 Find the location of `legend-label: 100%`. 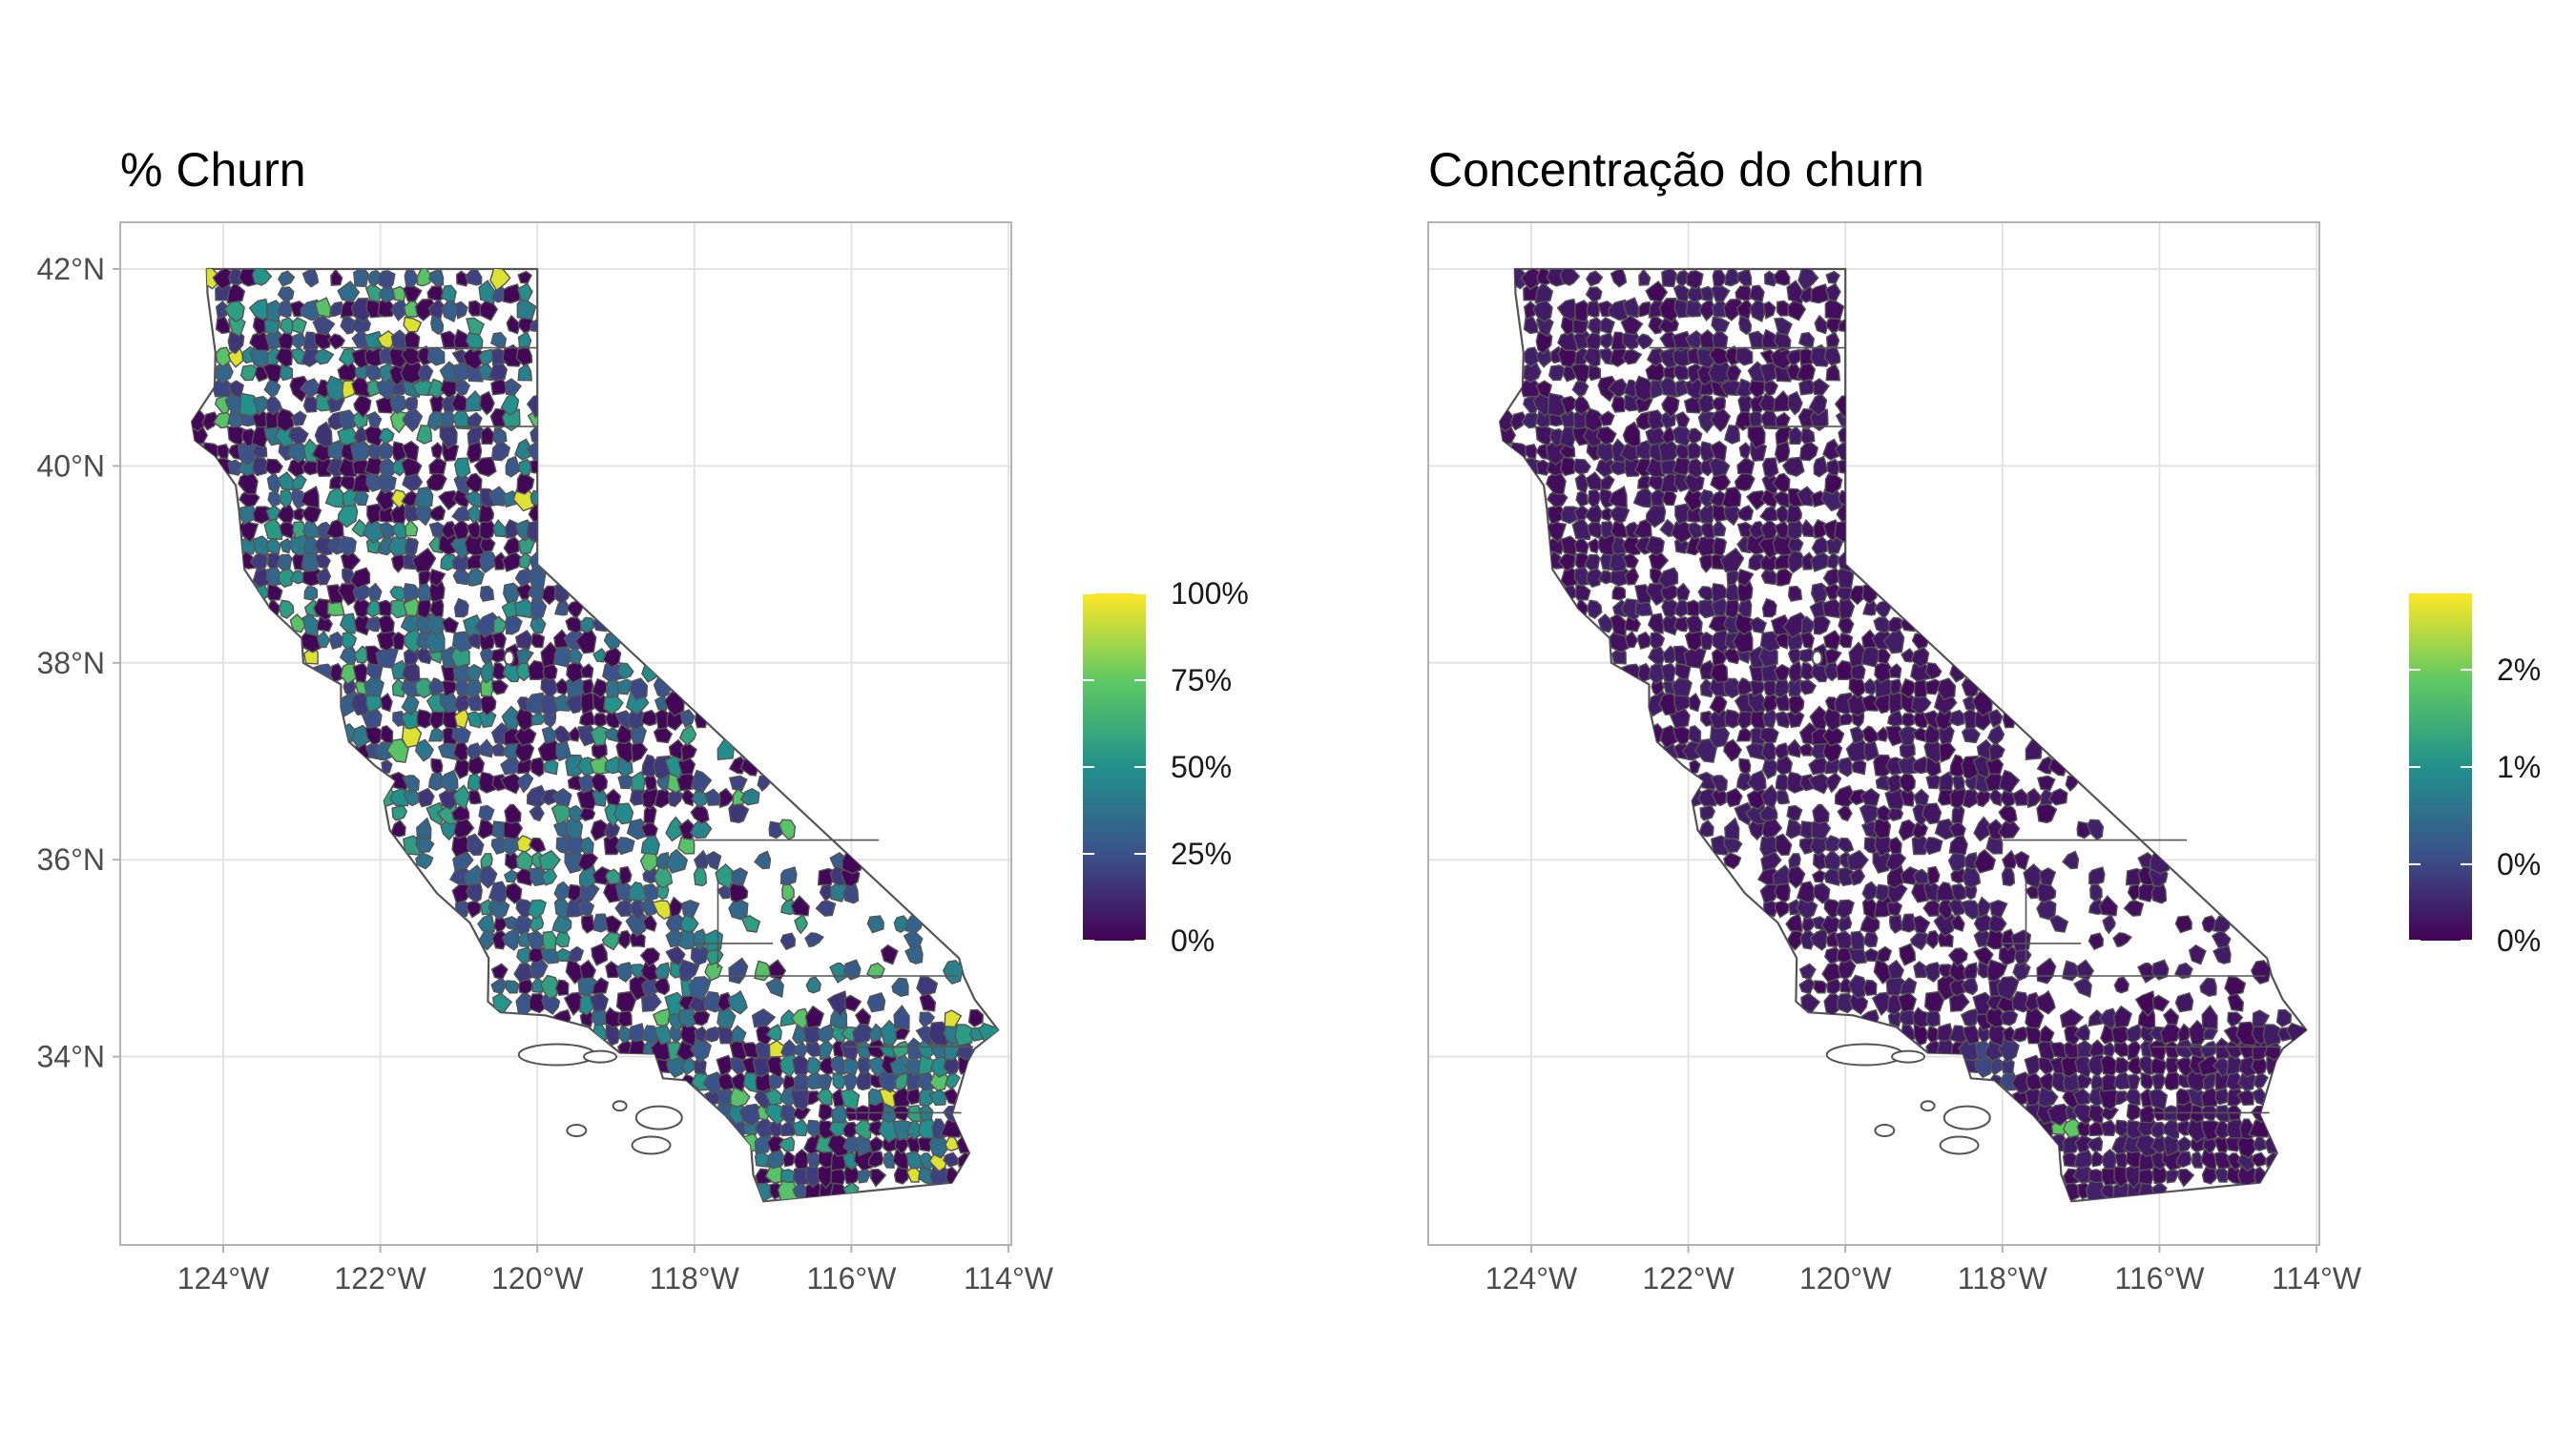

legend-label: 100% is located at coordinates (1210, 593).